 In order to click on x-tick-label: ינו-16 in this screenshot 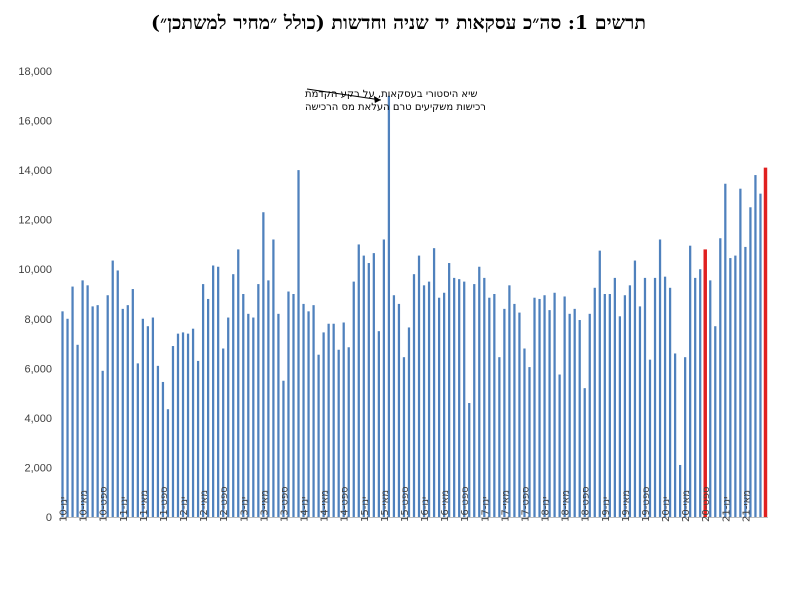, I will do `click(425, 509)`.